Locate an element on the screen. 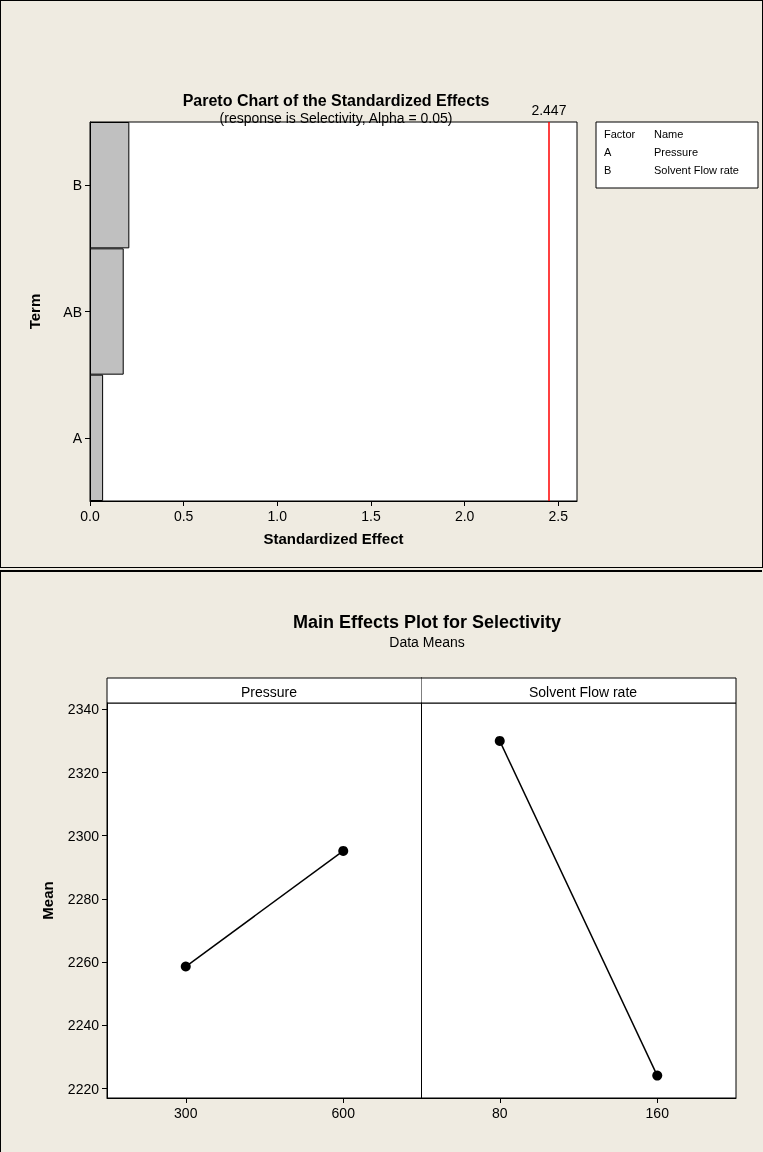 The width and height of the screenshot is (763, 1152). text: Name is located at coordinates (669, 133).